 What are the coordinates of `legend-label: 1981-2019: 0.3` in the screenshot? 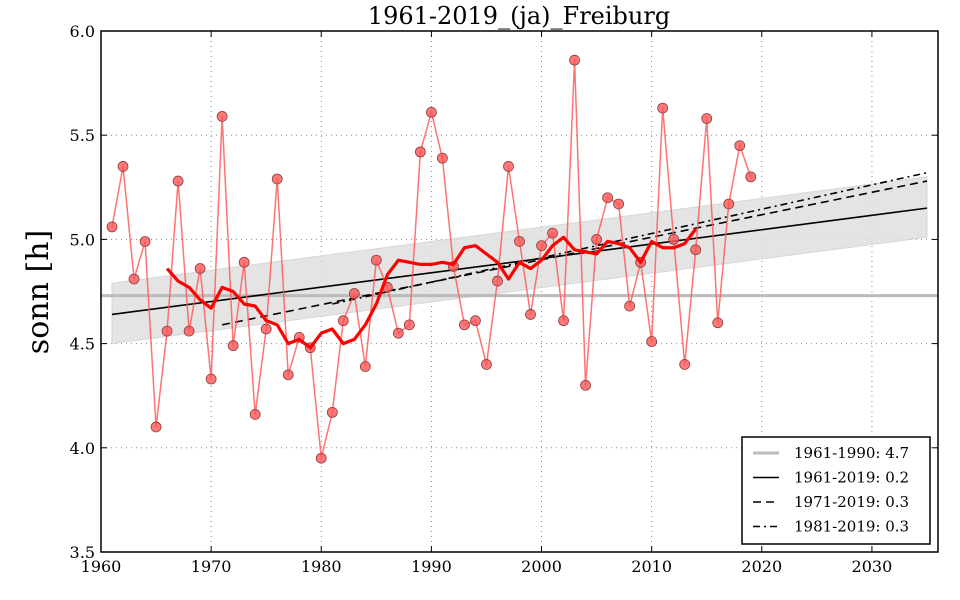 It's located at (851, 527).